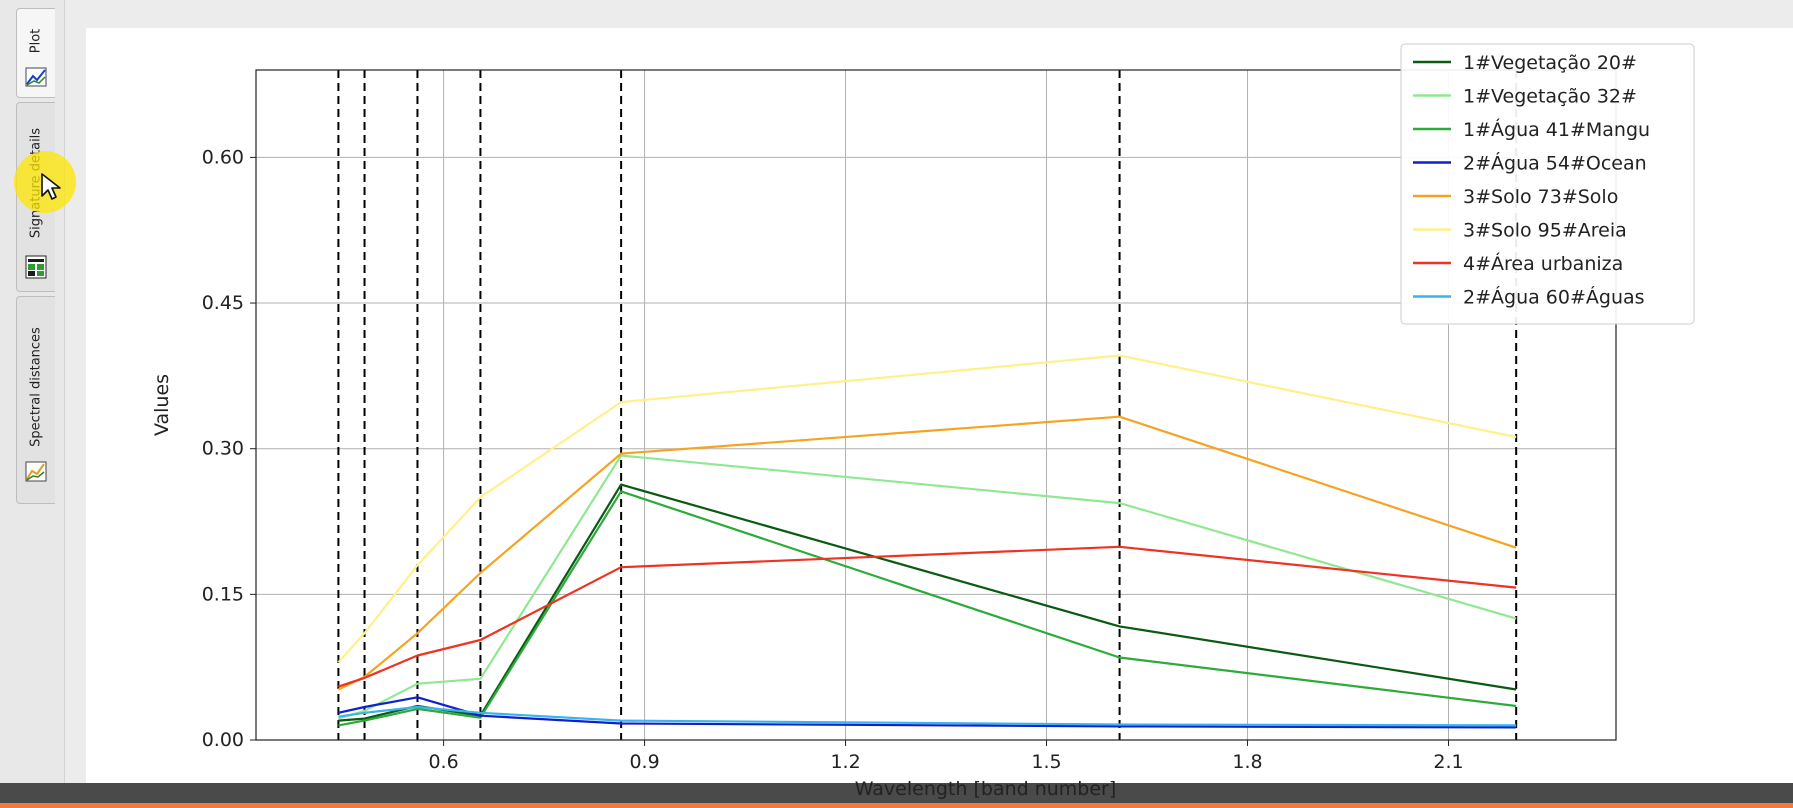  What do you see at coordinates (1046, 762) in the screenshot?
I see `x-tick-label: 1.5` at bounding box center [1046, 762].